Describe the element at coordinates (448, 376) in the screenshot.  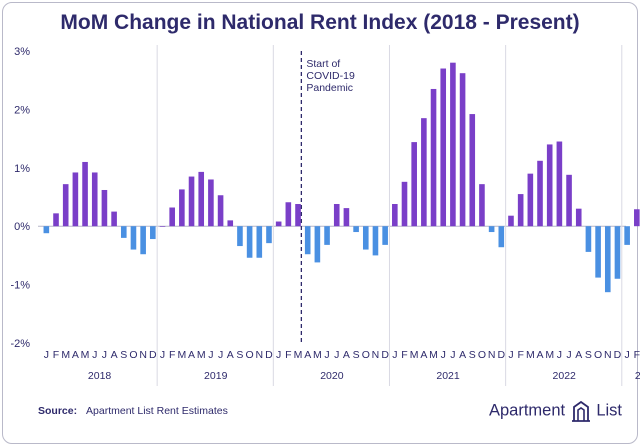
I see `year-label: 2021` at that location.